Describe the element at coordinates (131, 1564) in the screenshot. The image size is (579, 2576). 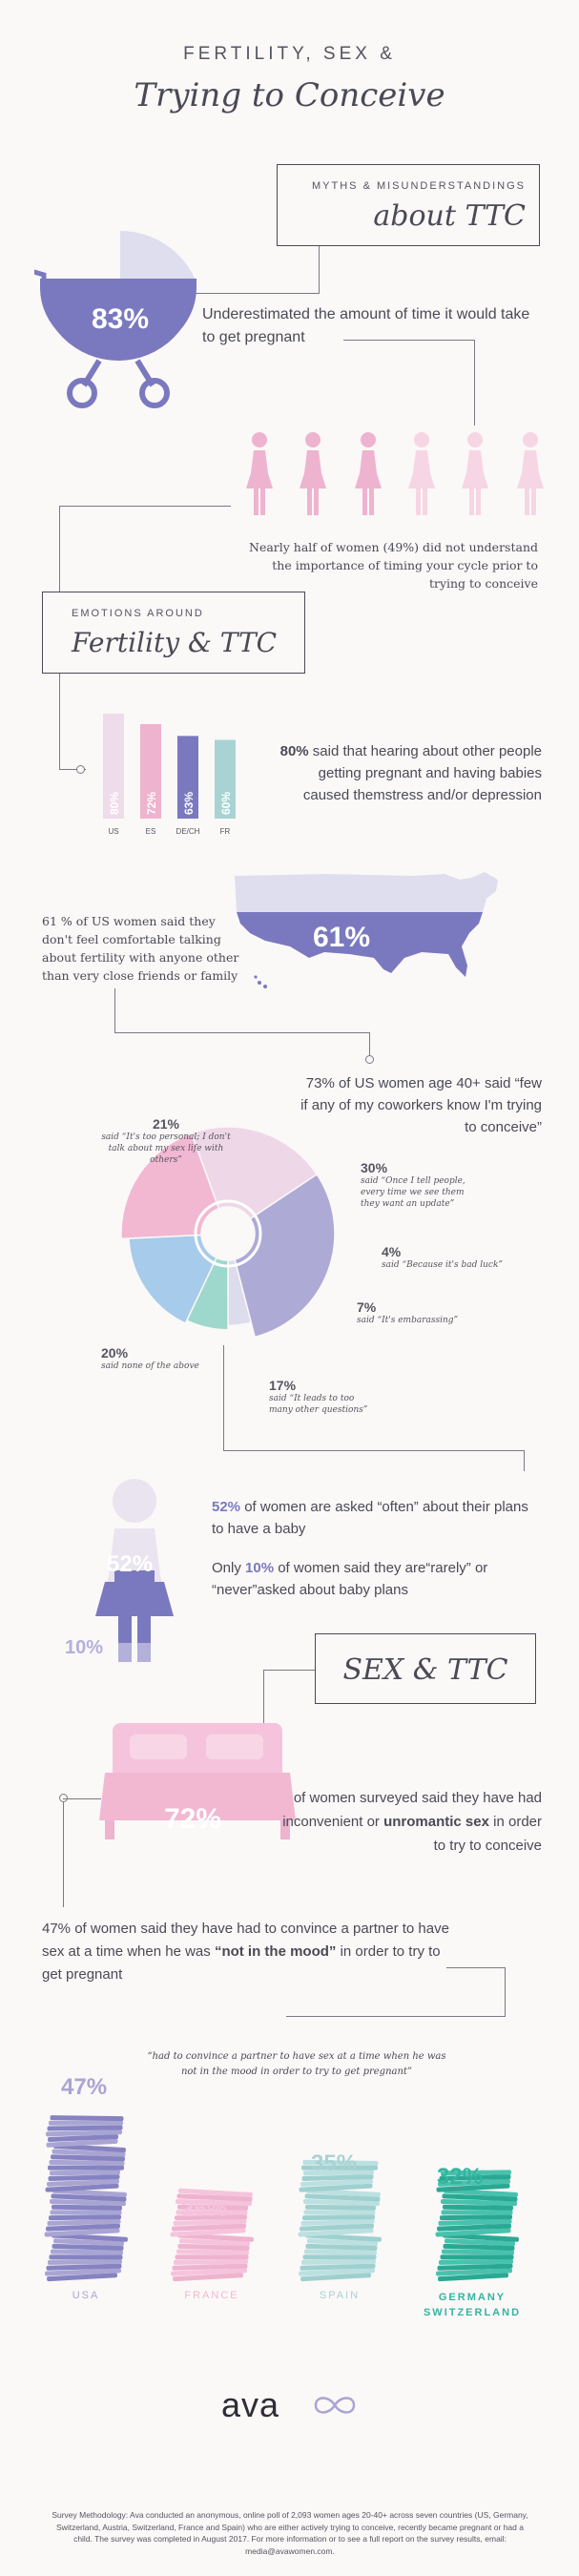
I see `woman-value: 52%` at that location.